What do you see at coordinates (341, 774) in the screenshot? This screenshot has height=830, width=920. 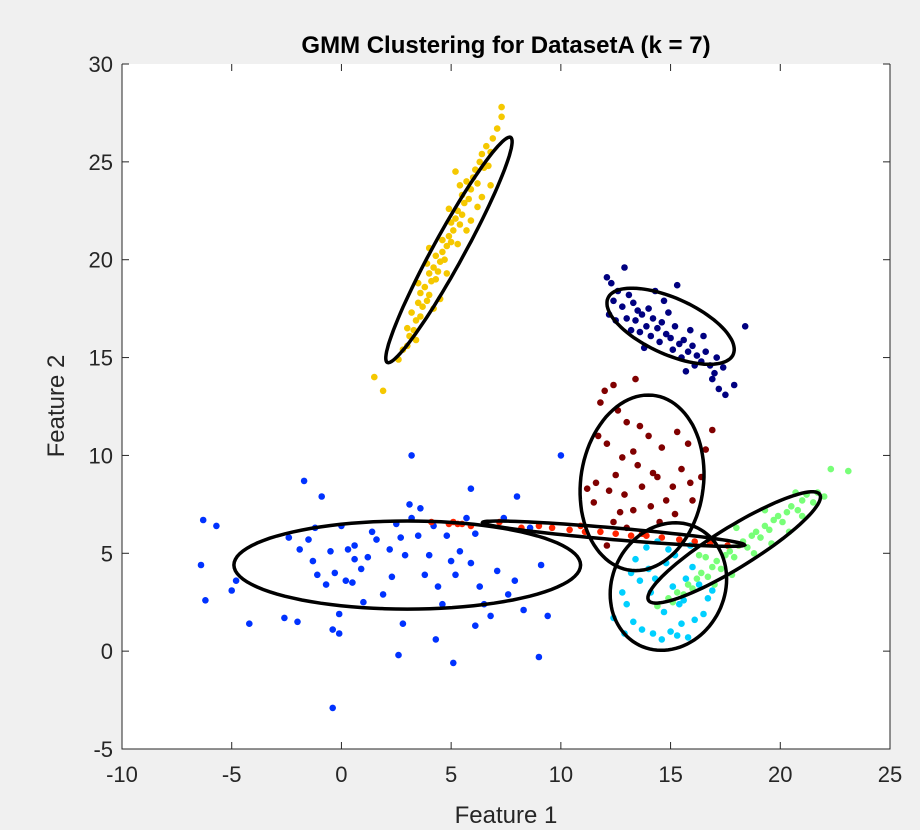 I see `x-tick-label: 0` at bounding box center [341, 774].